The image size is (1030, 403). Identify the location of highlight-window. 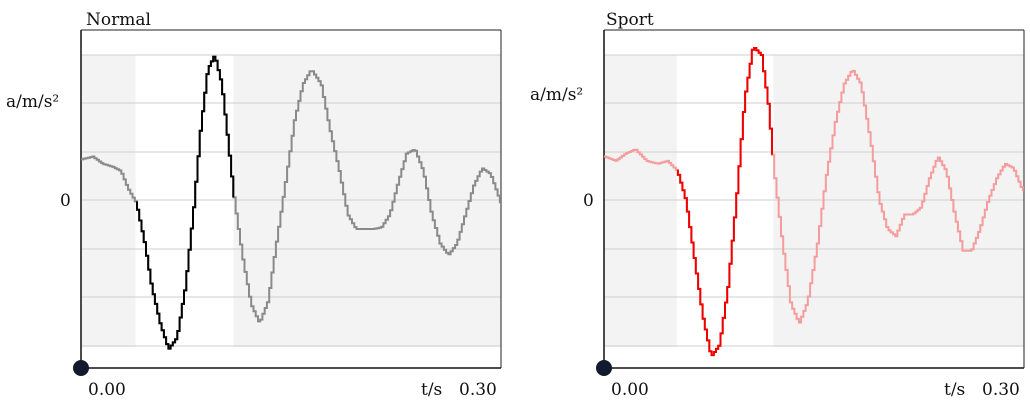
(725, 201).